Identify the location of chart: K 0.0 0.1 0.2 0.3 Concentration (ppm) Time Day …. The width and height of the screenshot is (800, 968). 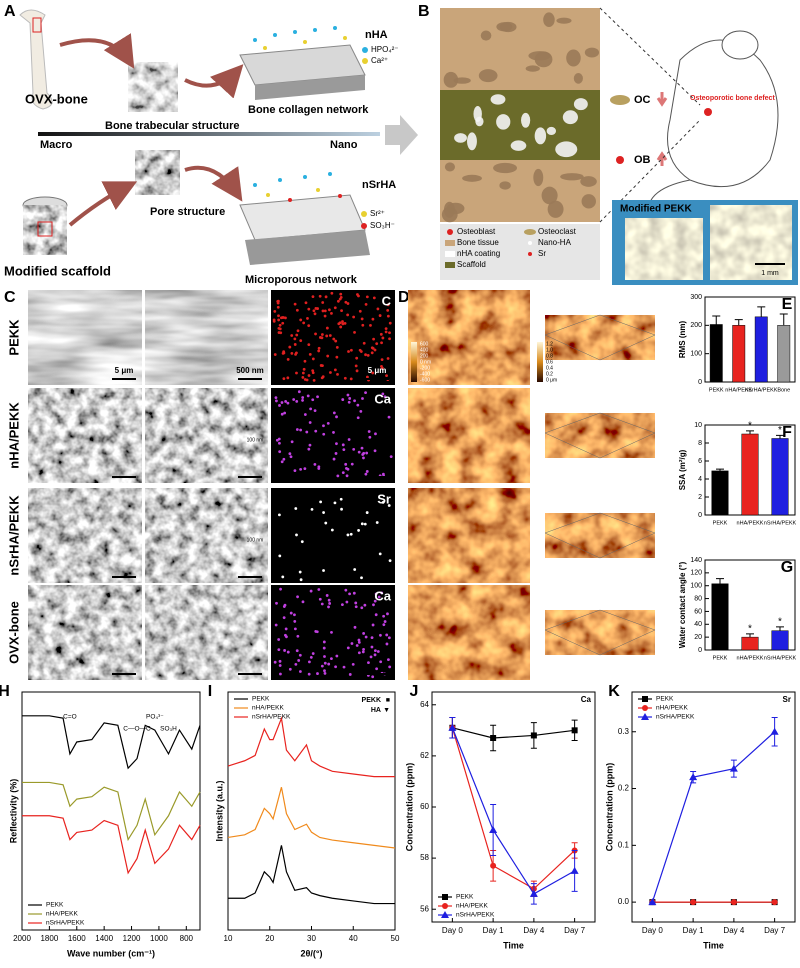
(700, 816).